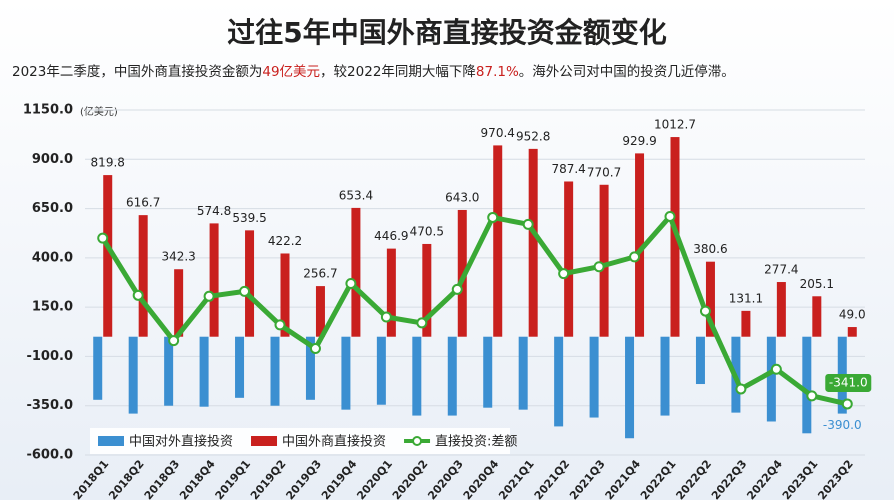 This screenshot has width=894, height=500. What do you see at coordinates (49, 405) in the screenshot?
I see `y-tick-label: -350.0` at bounding box center [49, 405].